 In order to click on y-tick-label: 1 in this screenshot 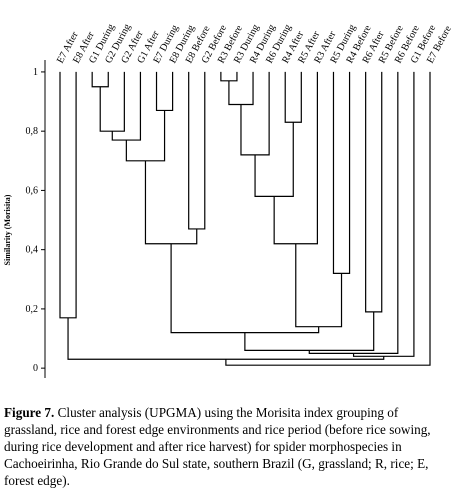, I will do `click(35, 72)`.